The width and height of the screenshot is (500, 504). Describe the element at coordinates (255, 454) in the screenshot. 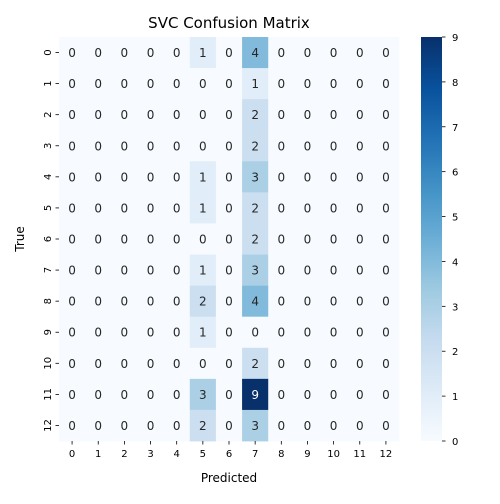

I see `x-tick-label: 7` at that location.